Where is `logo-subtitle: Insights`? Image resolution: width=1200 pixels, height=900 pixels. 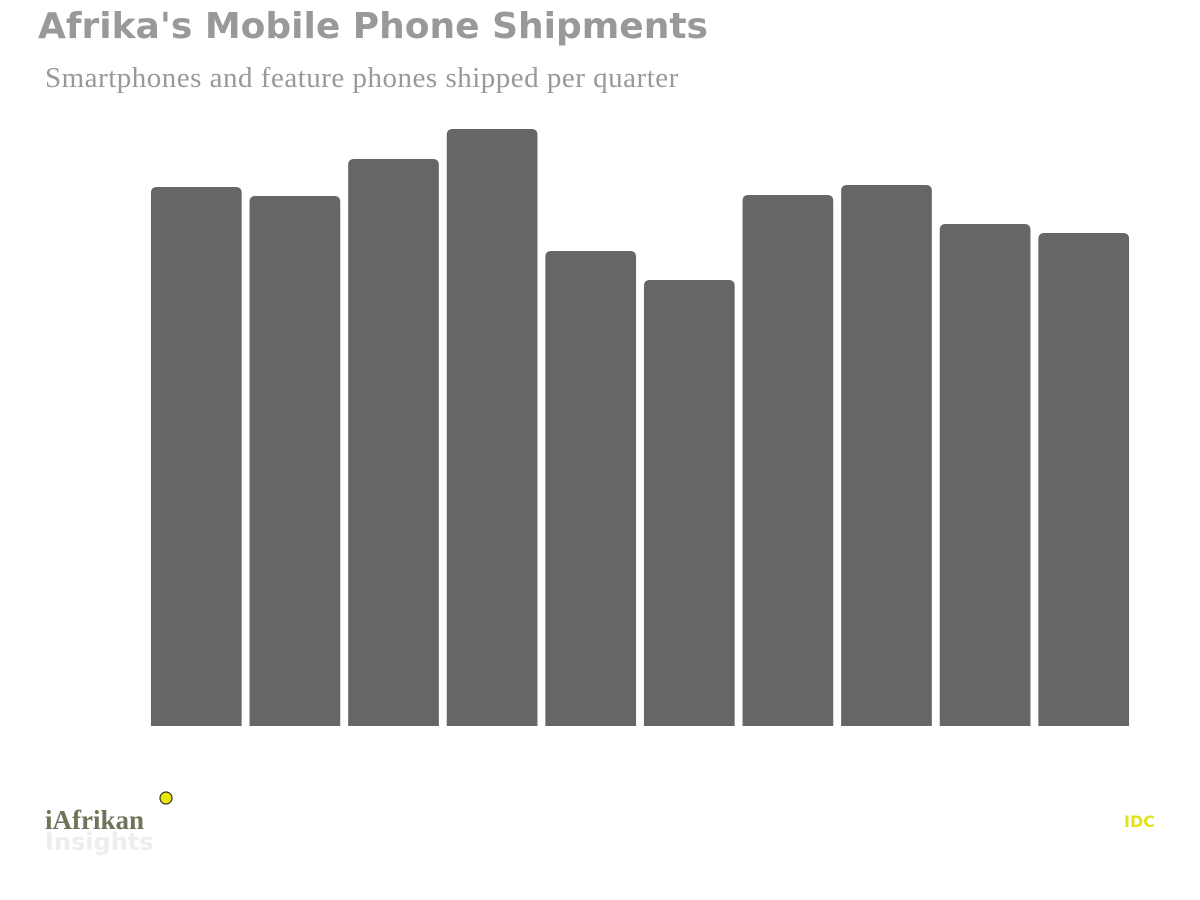 logo-subtitle: Insights is located at coordinates (99, 842).